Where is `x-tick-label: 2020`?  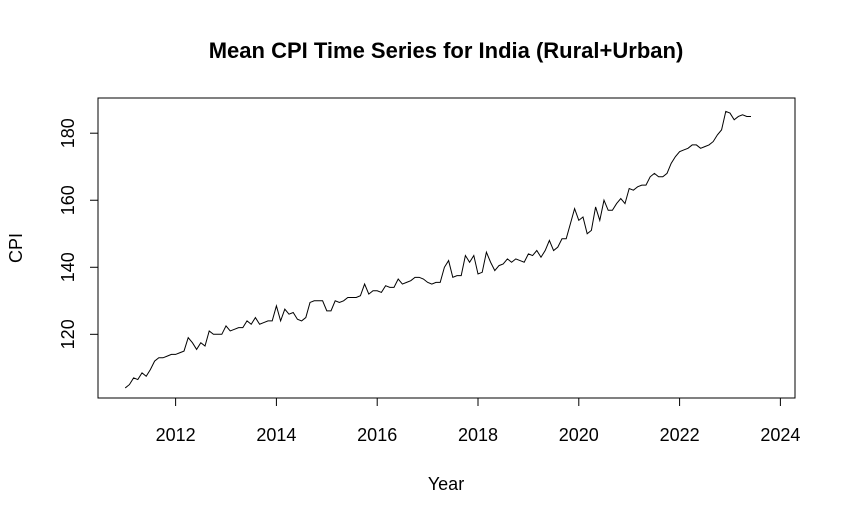 x-tick-label: 2020 is located at coordinates (579, 435).